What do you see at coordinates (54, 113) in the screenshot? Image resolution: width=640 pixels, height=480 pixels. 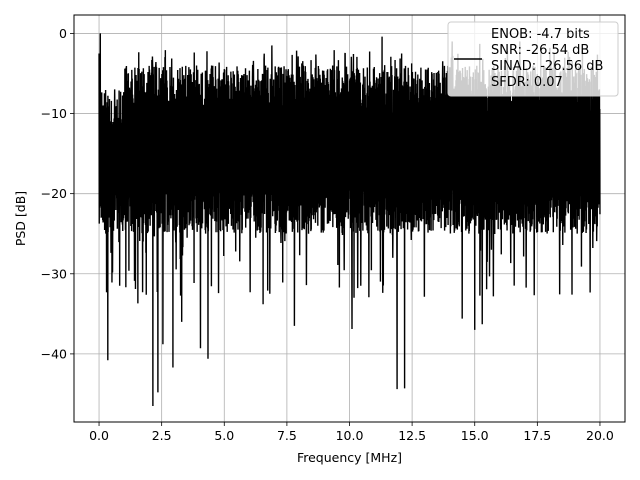 I see `y-tick-label: −10` at bounding box center [54, 113].